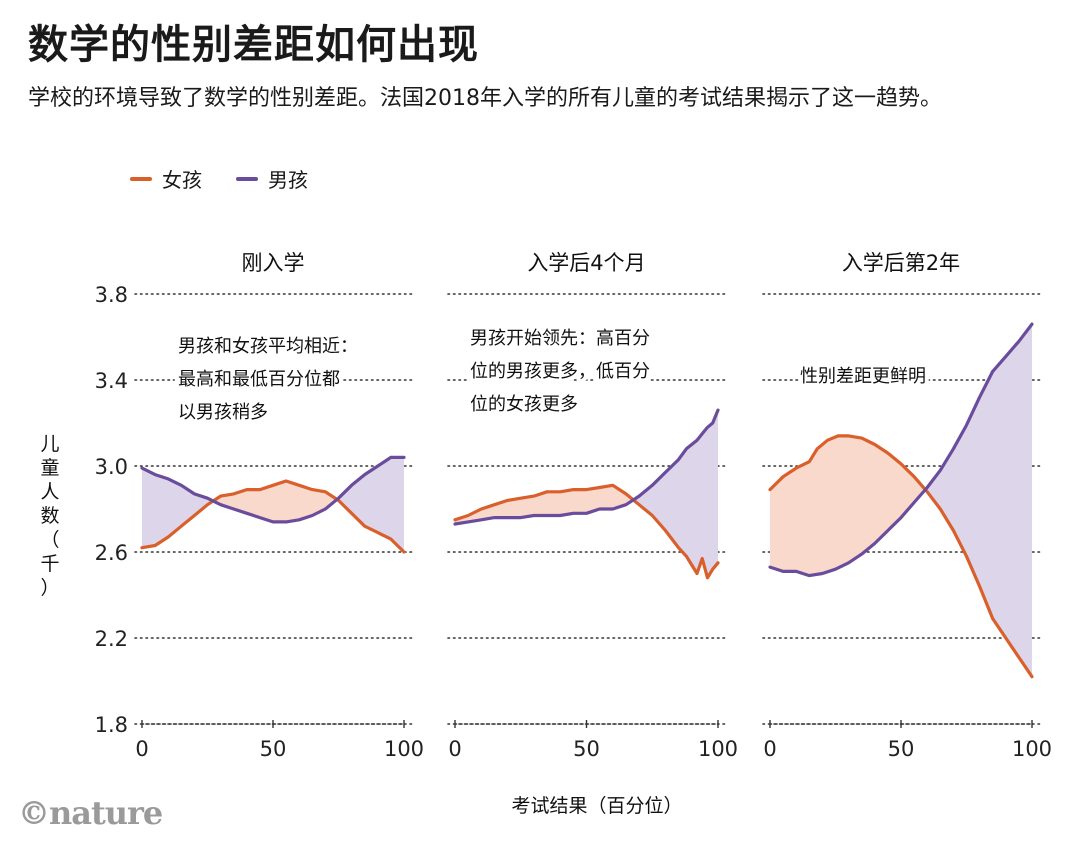 The height and width of the screenshot is (855, 1080). Describe the element at coordinates (259, 379) in the screenshot. I see `panel-annotation-line: 最高和最低百分位都` at that location.